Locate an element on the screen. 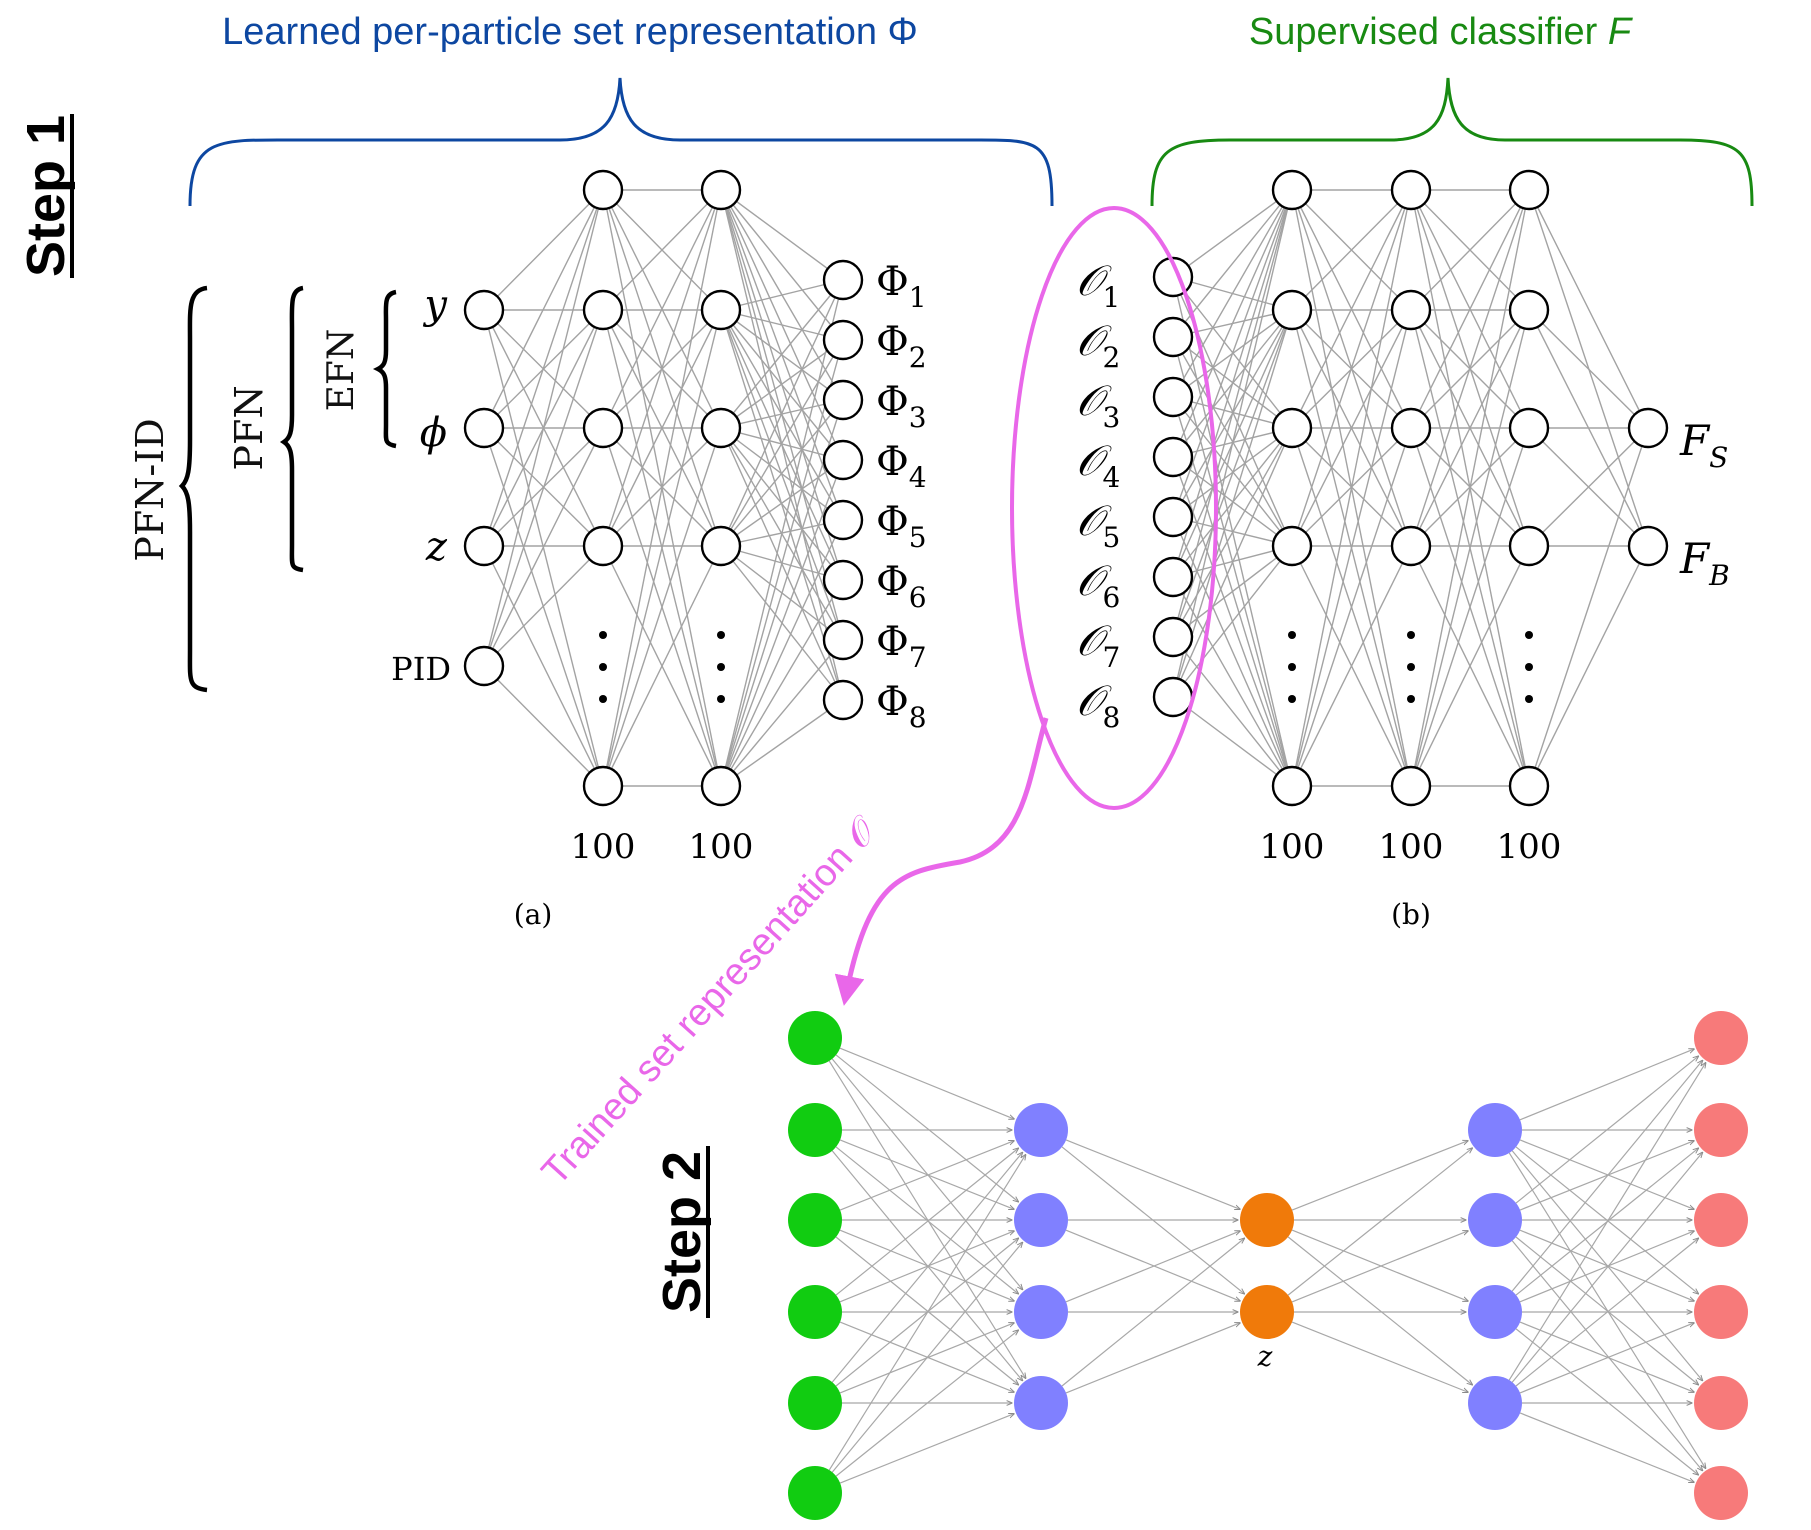 The height and width of the screenshot is (1530, 1811). o-label-8: 𝒪8 is located at coordinates (1098, 705).